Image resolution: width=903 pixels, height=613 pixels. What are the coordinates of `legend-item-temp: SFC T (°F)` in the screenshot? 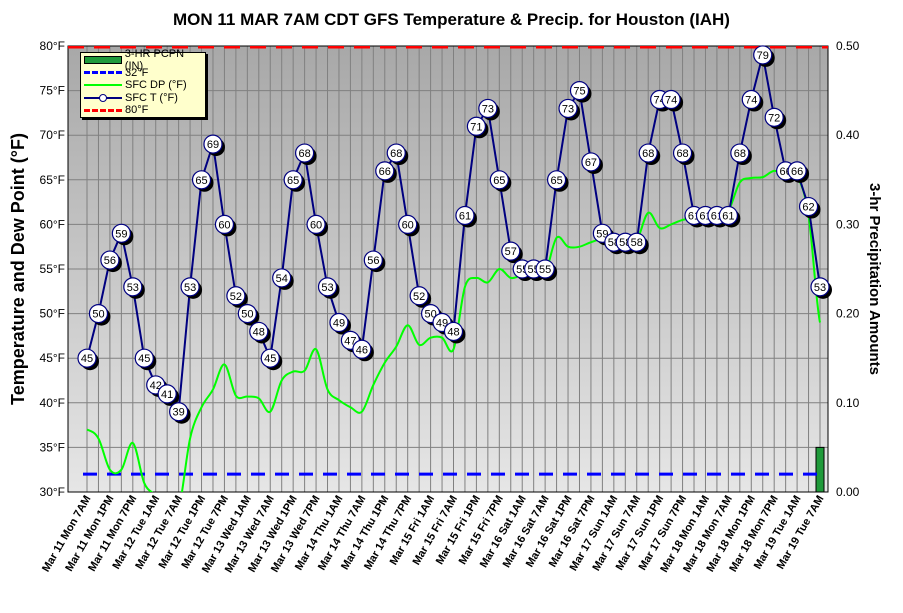 It's located at (143, 98).